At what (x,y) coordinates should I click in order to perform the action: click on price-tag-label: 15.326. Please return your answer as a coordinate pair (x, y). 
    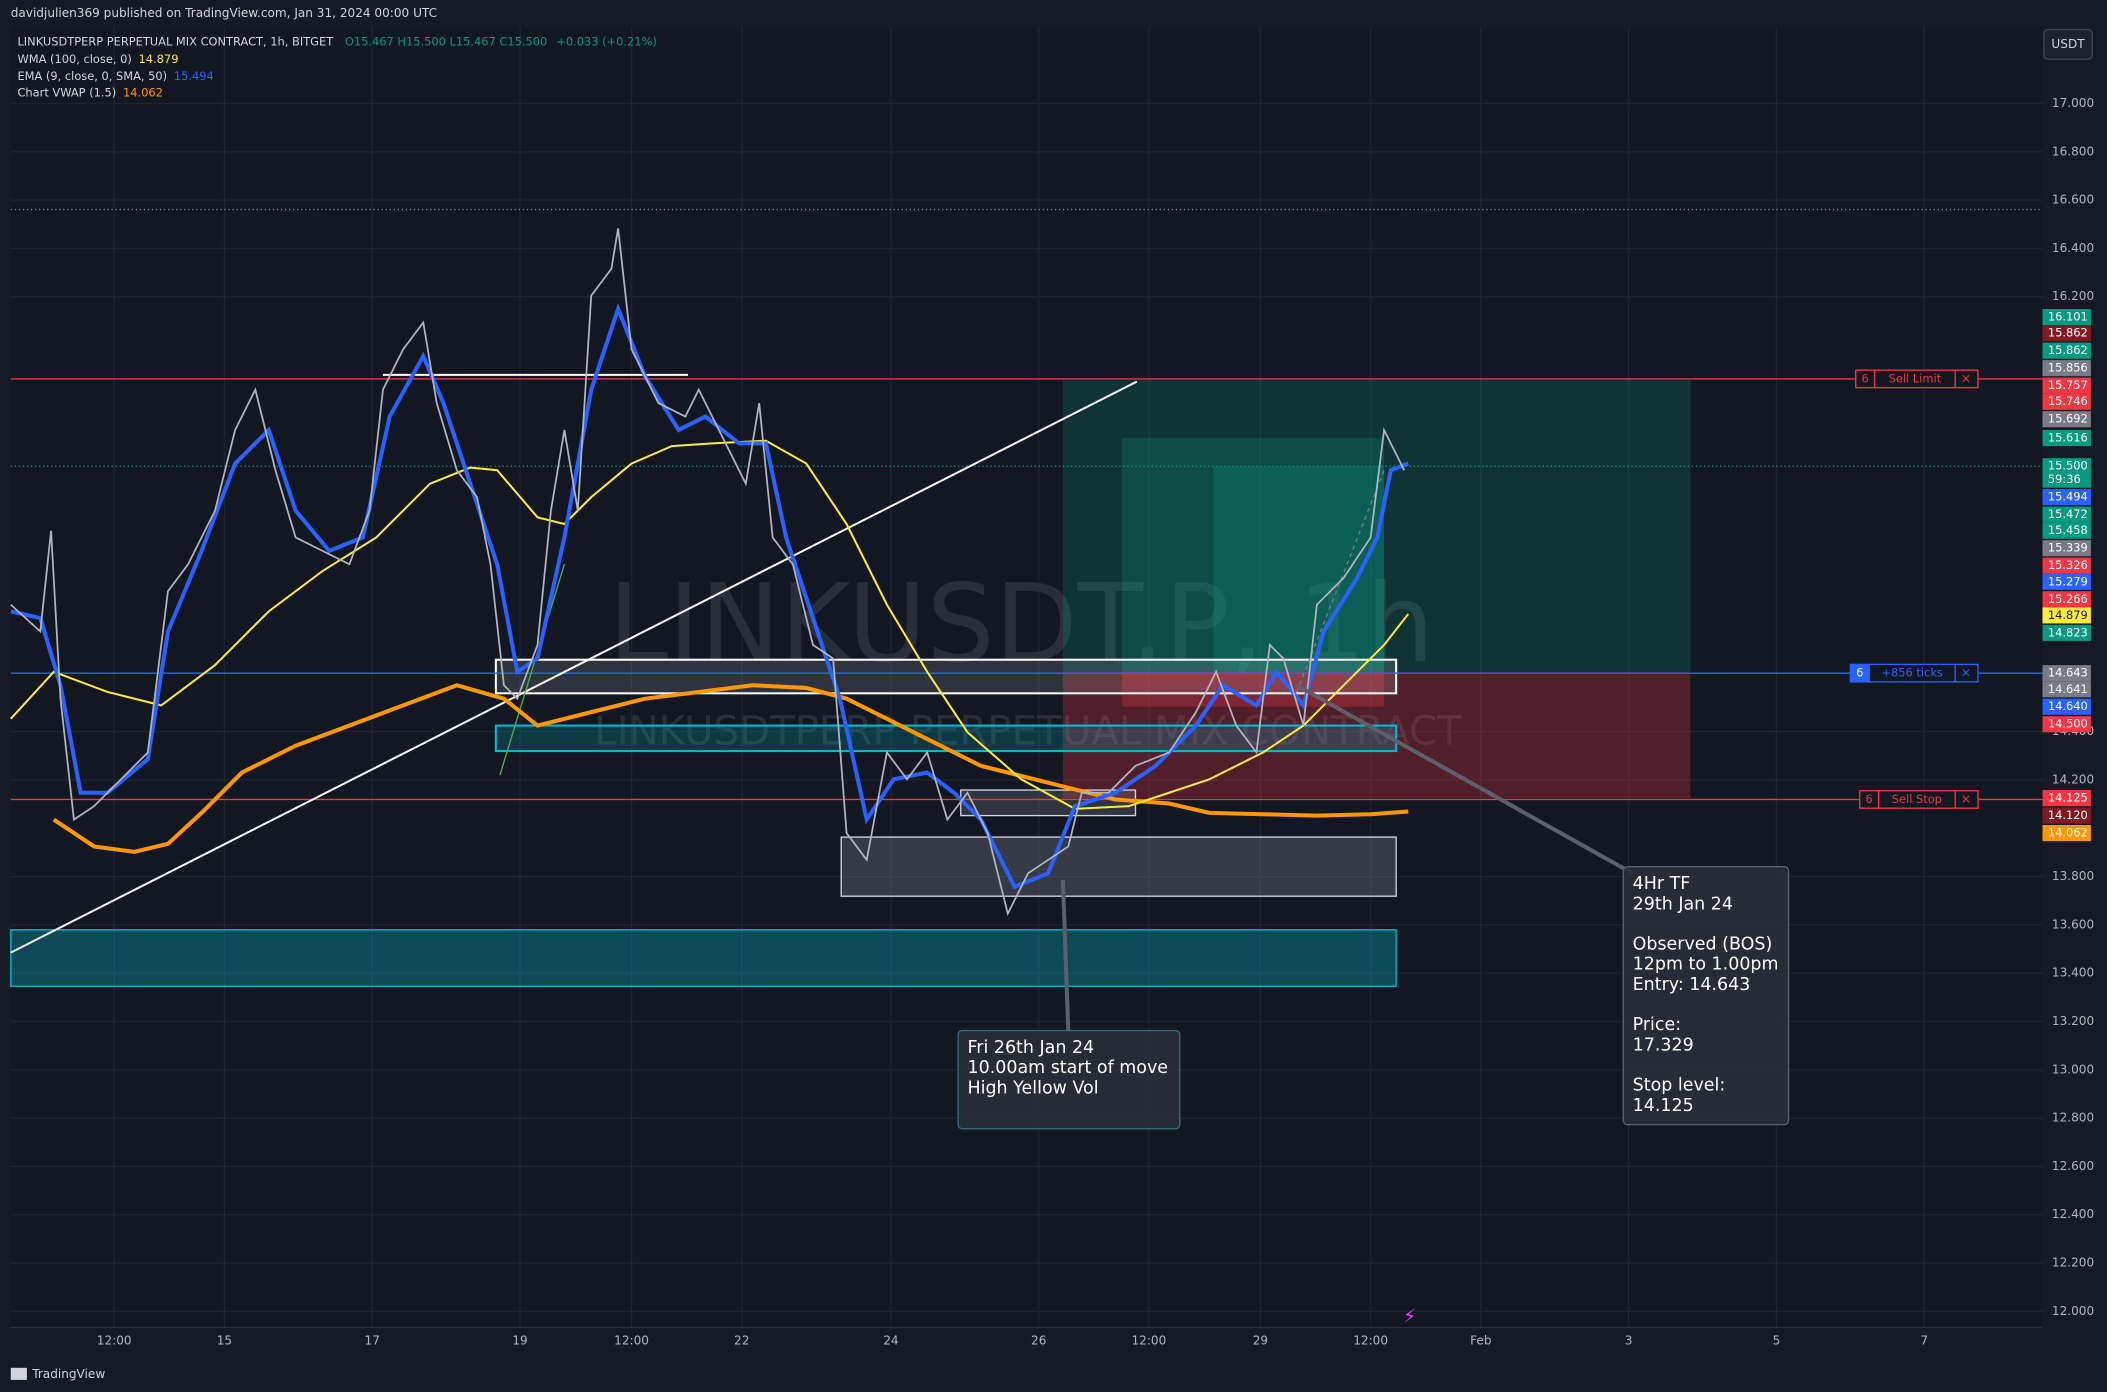
    Looking at the image, I should click on (2068, 565).